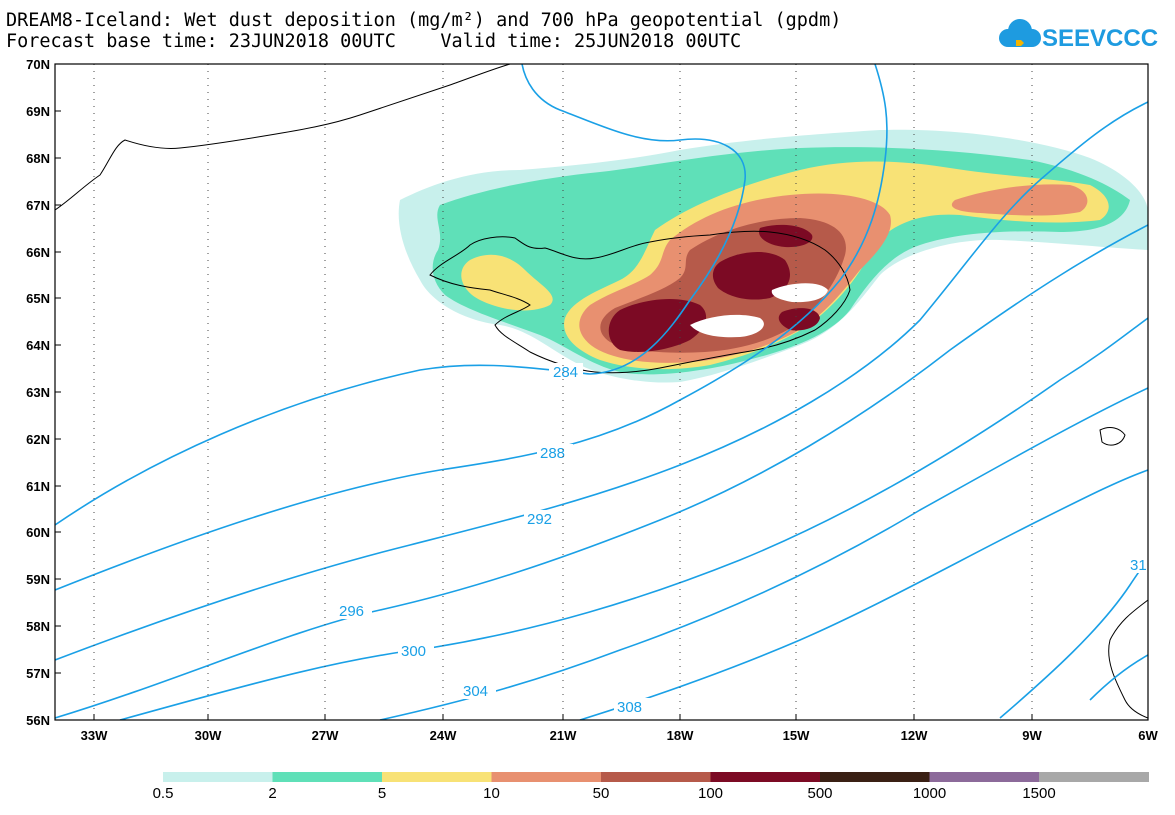 The image size is (1175, 815). Describe the element at coordinates (38, 298) in the screenshot. I see `lat-label: 65N` at that location.